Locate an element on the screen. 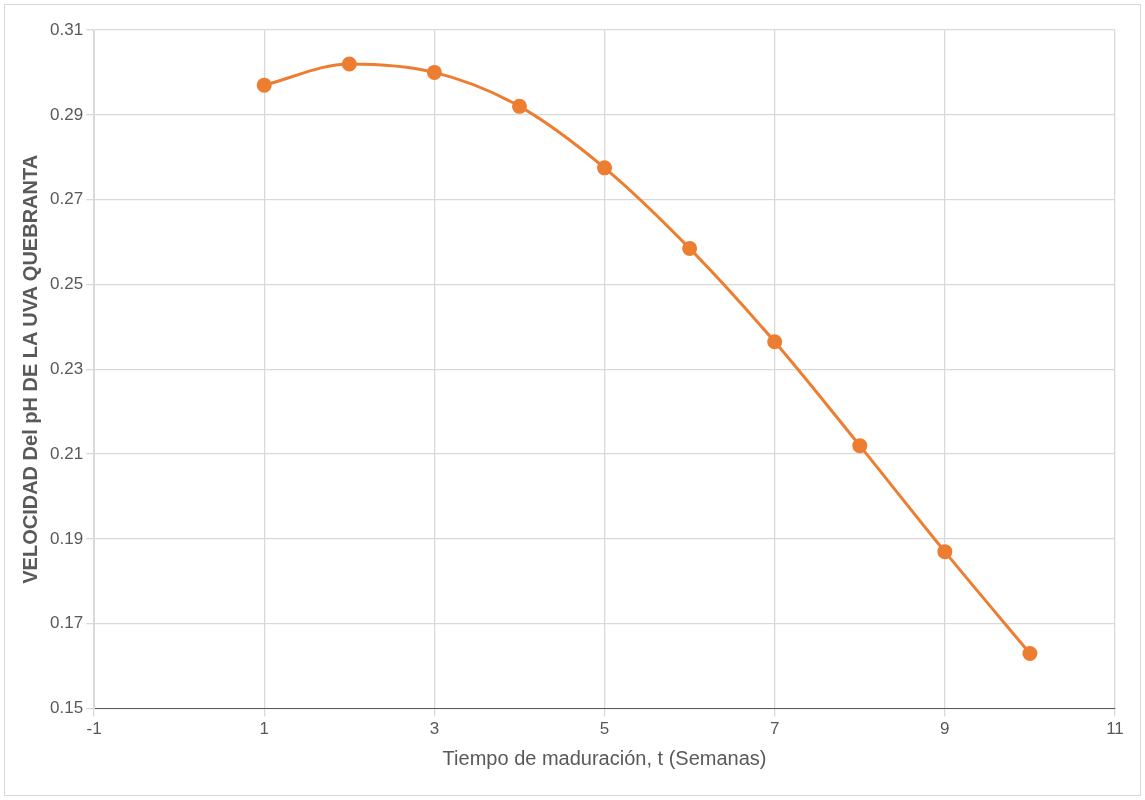 This screenshot has height=800, width=1145. x-tick-label: 3 is located at coordinates (434, 729).